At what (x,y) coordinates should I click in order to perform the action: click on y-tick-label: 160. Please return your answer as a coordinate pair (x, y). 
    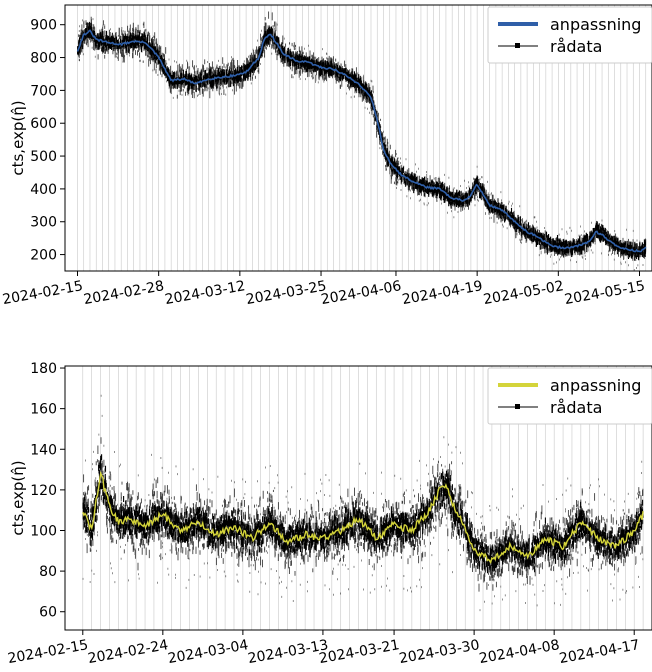
    Looking at the image, I should click on (43, 410).